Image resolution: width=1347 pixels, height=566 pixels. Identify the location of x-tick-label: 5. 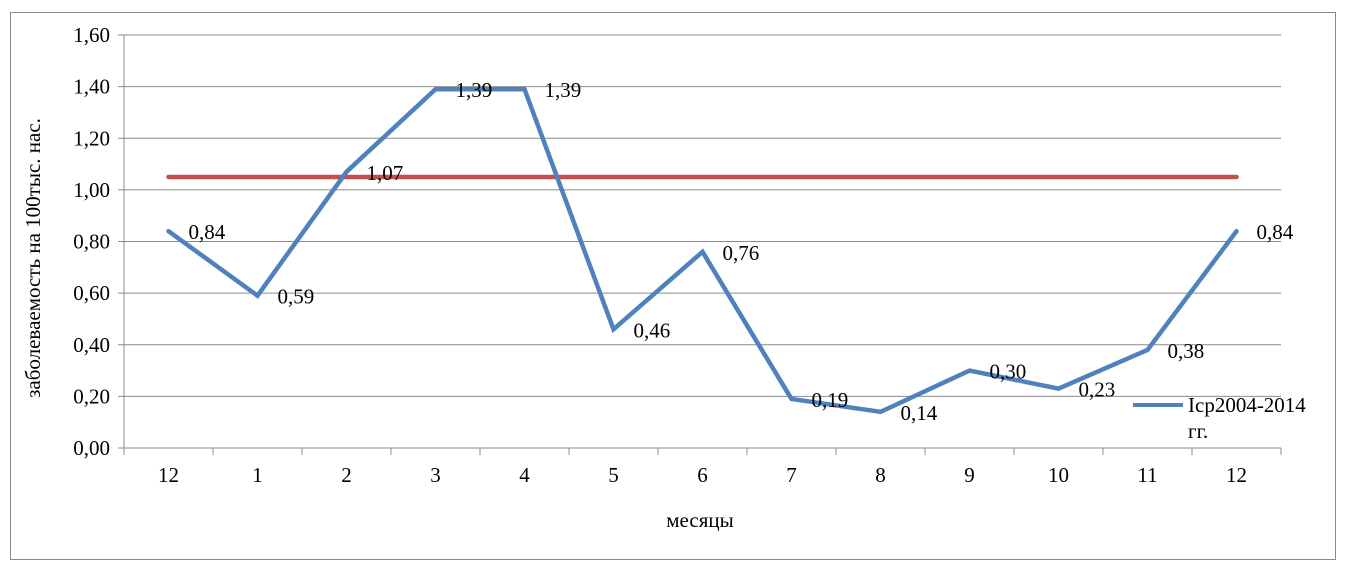
(613, 475).